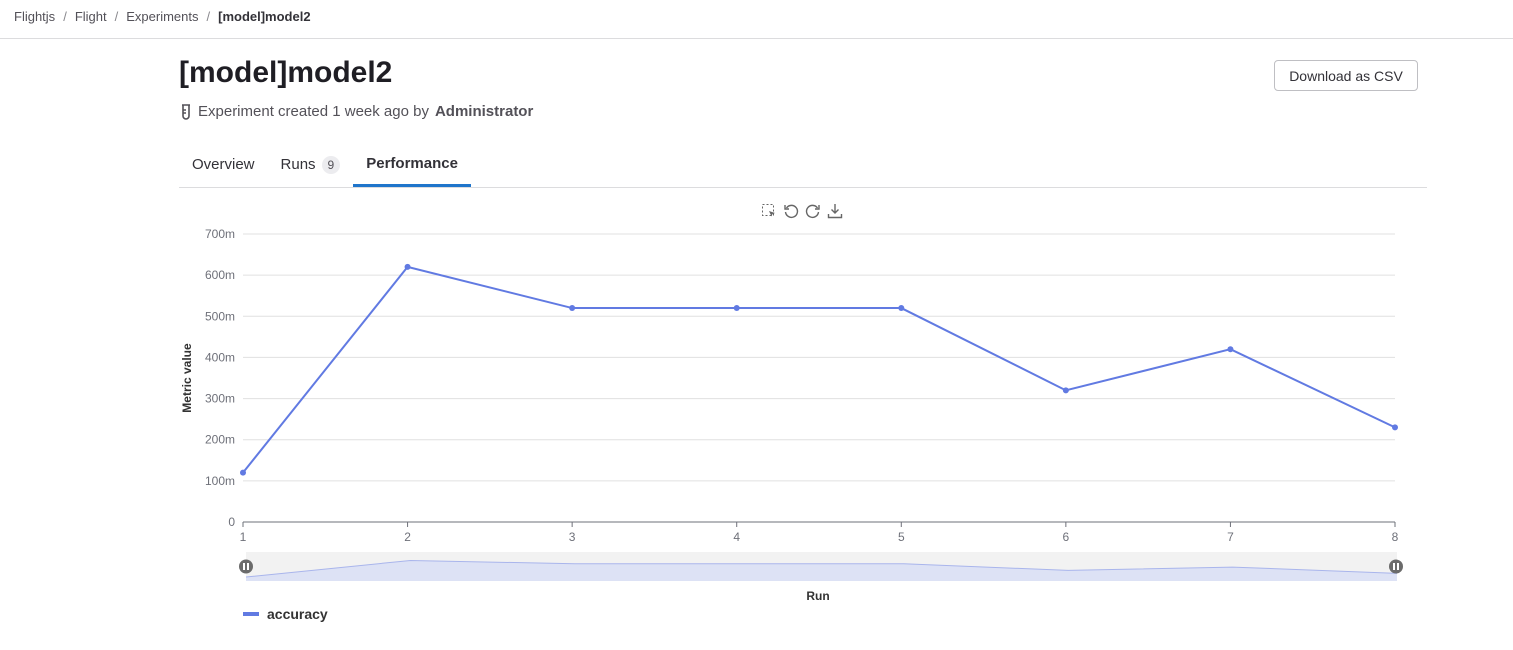 The width and height of the screenshot is (1513, 650). I want to click on box-select-icon, so click(769, 211).